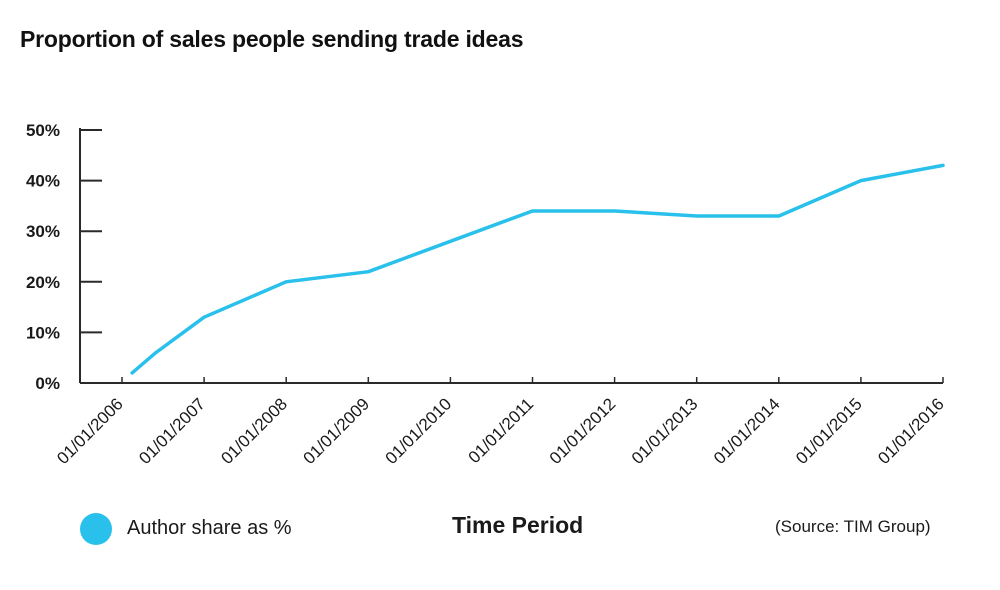  Describe the element at coordinates (518, 525) in the screenshot. I see `x-axis-title: Time Period` at that location.